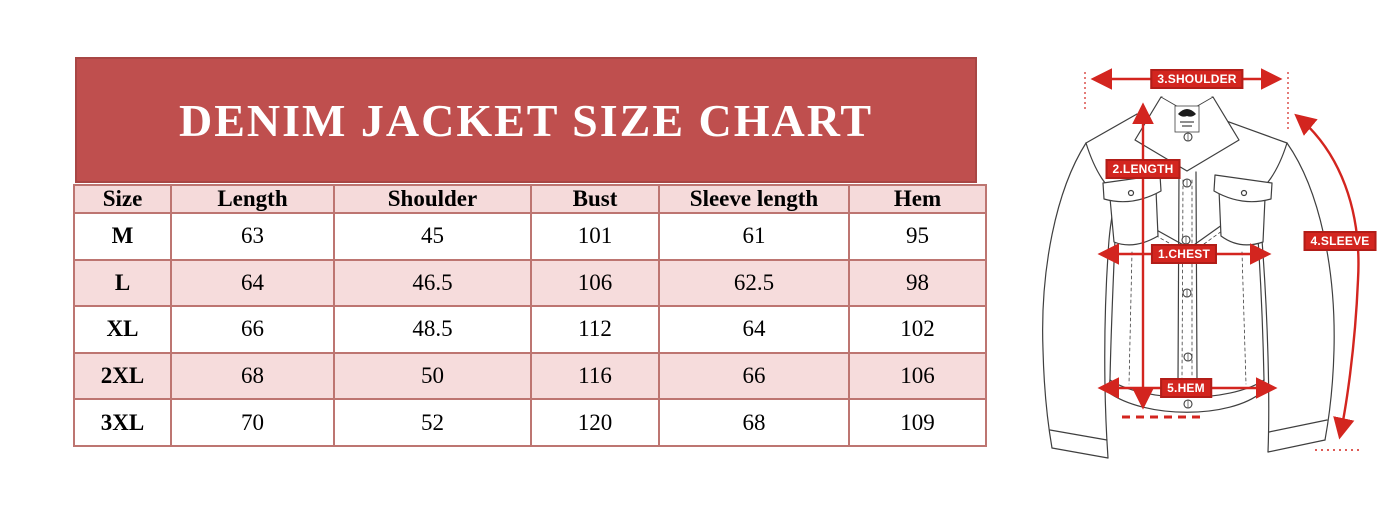 The width and height of the screenshot is (1388, 526). What do you see at coordinates (917, 283) in the screenshot?
I see `hem-cell: 98` at bounding box center [917, 283].